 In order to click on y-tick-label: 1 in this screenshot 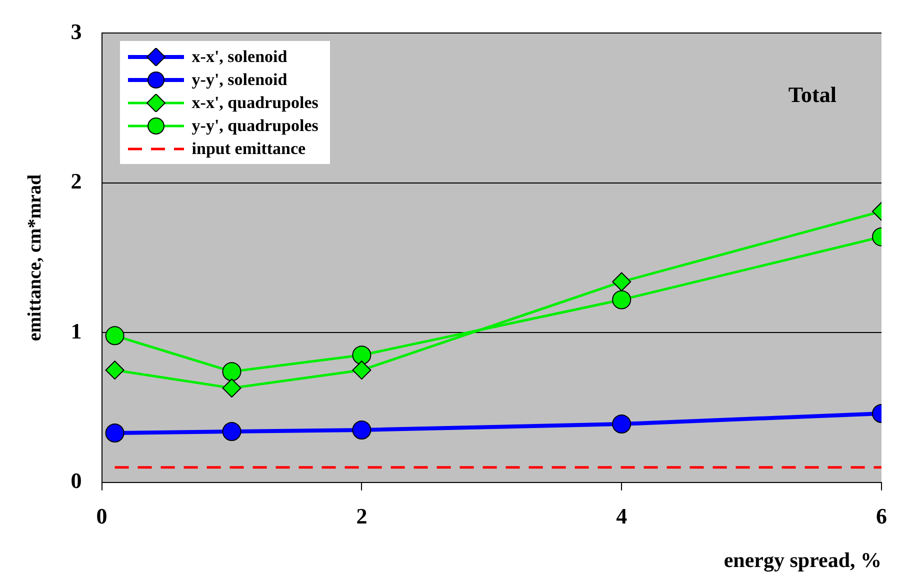, I will do `click(76, 331)`.